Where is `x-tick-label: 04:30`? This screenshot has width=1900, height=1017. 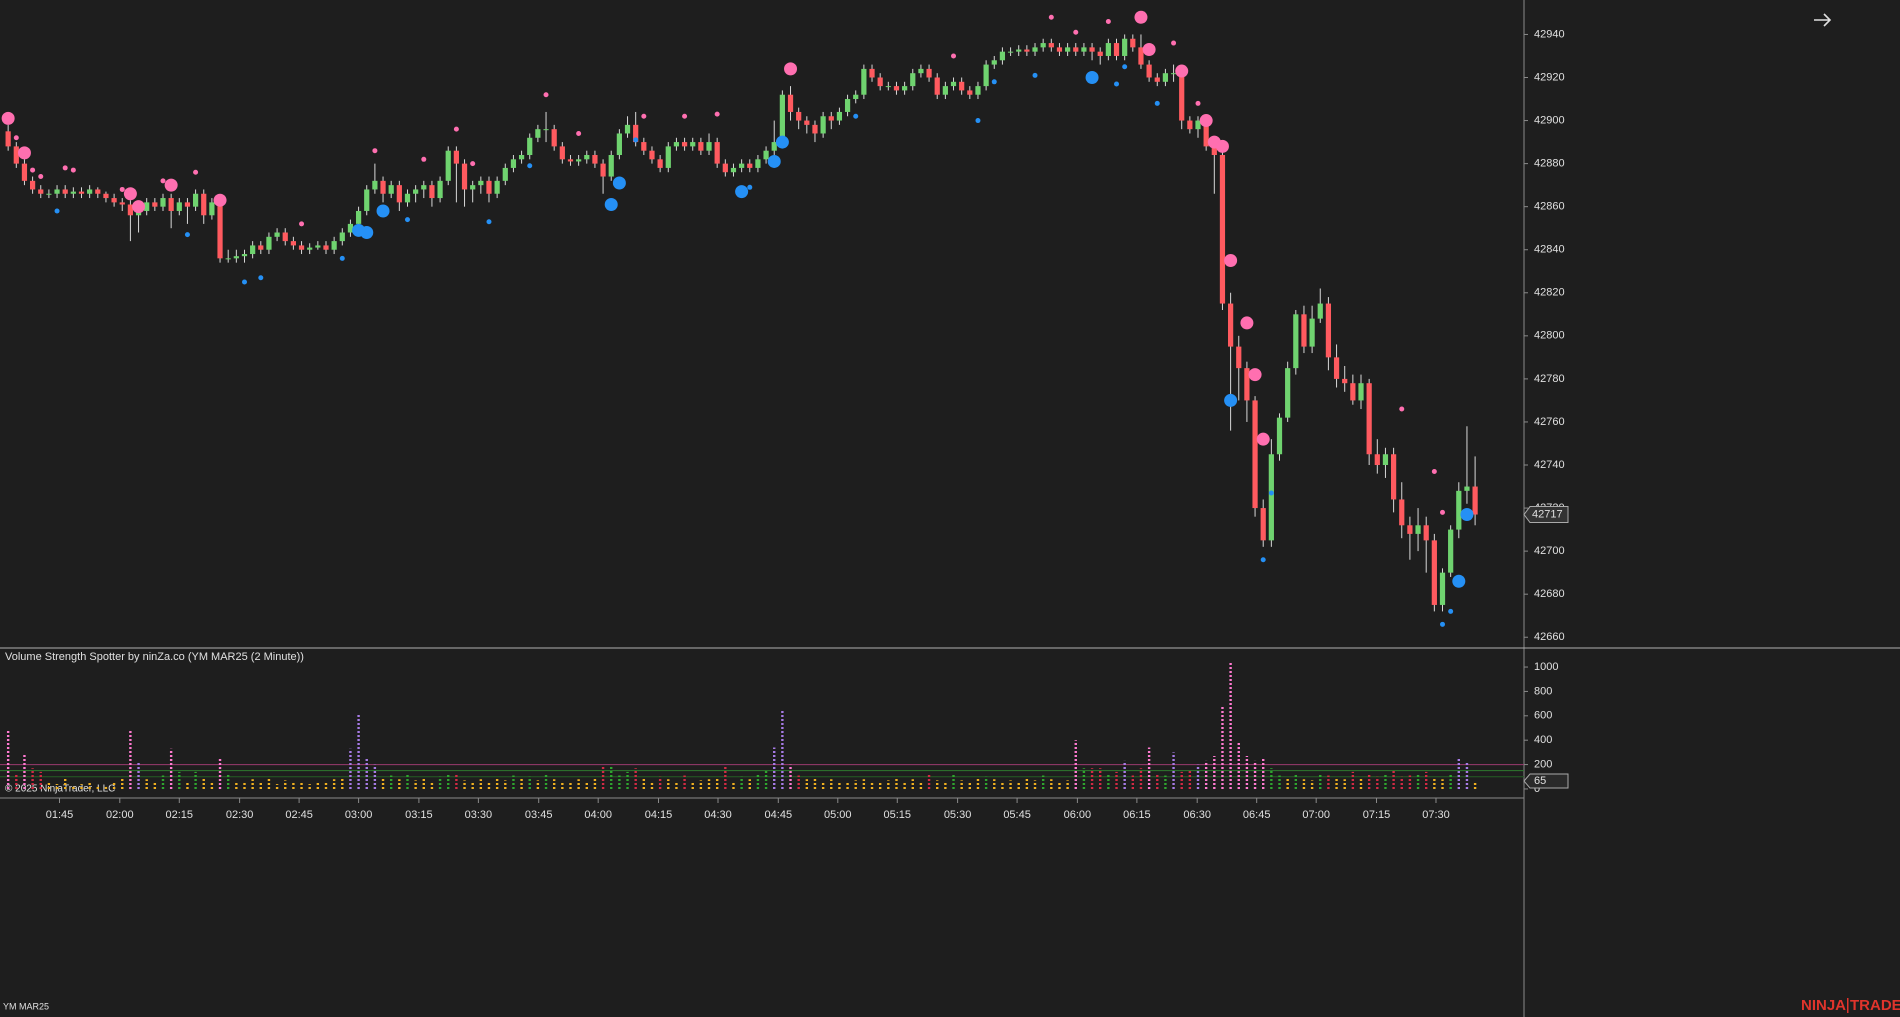 x-tick-label: 04:30 is located at coordinates (718, 815).